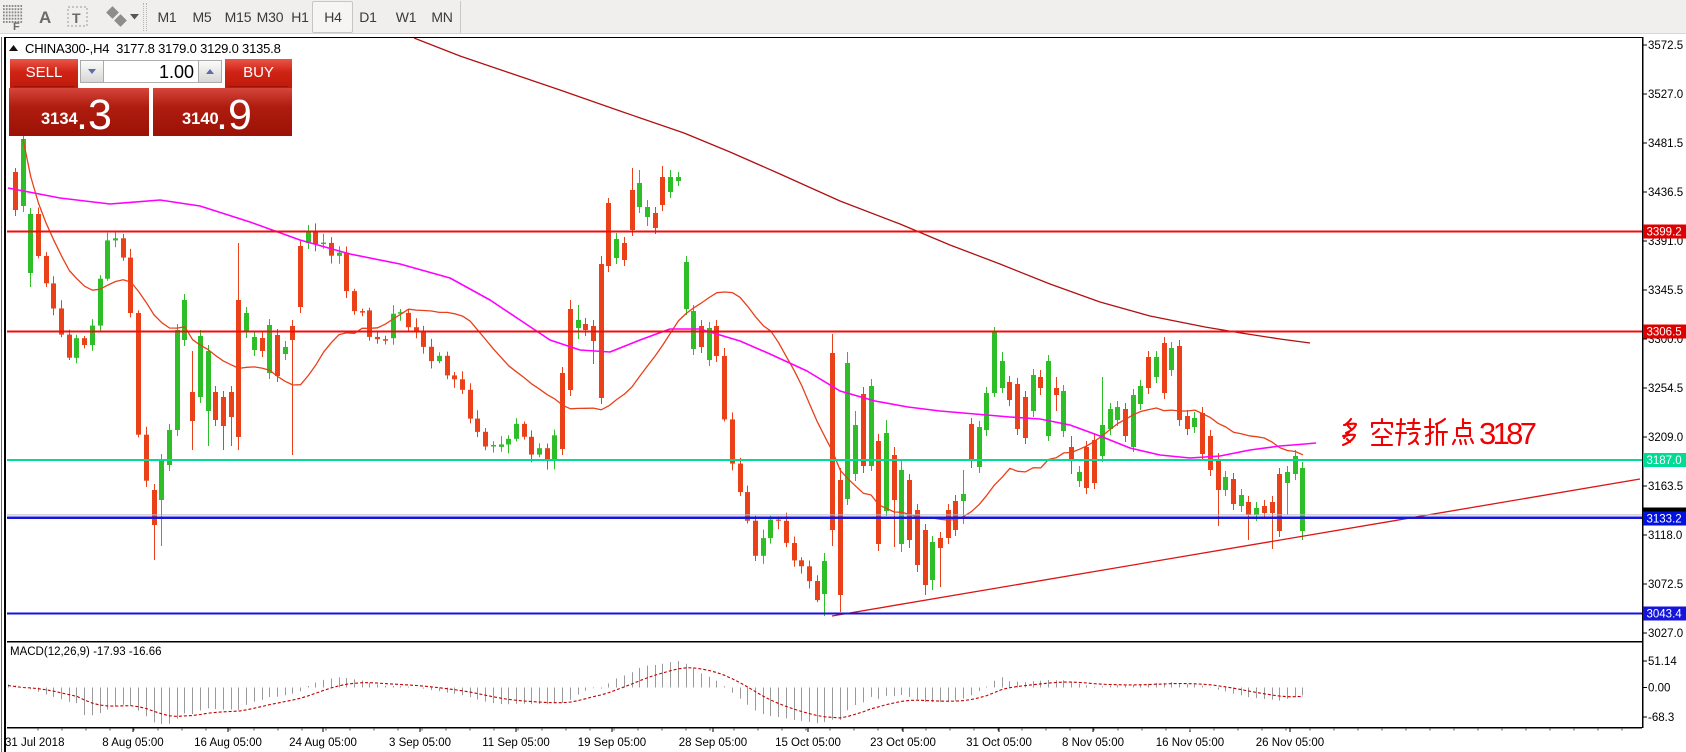  Describe the element at coordinates (1659, 689) in the screenshot. I see `svg-text: 0.00` at that location.